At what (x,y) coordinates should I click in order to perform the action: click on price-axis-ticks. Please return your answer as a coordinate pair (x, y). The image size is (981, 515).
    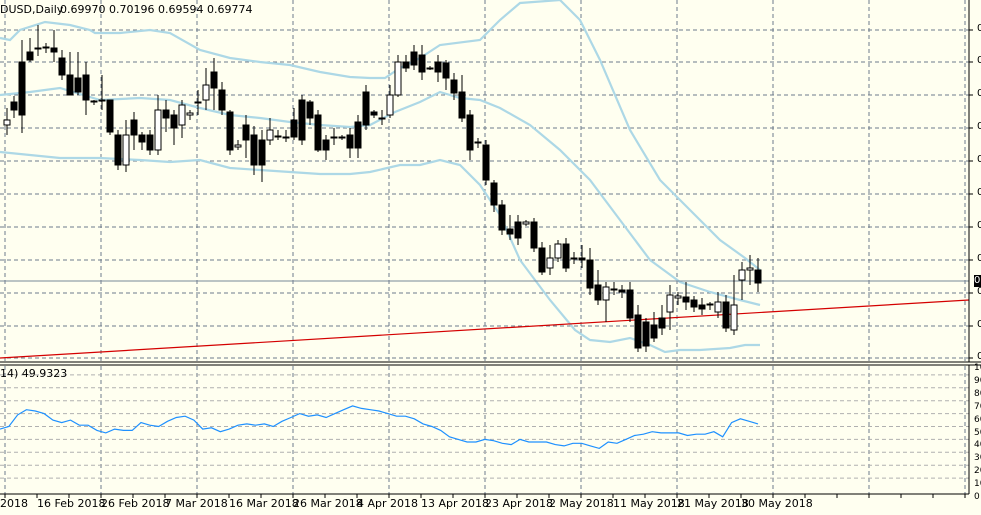
    Looking at the image, I should click on (971, 194).